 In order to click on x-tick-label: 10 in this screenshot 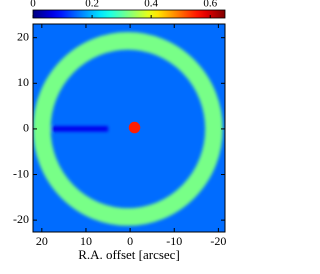, I will do `click(86, 241)`.